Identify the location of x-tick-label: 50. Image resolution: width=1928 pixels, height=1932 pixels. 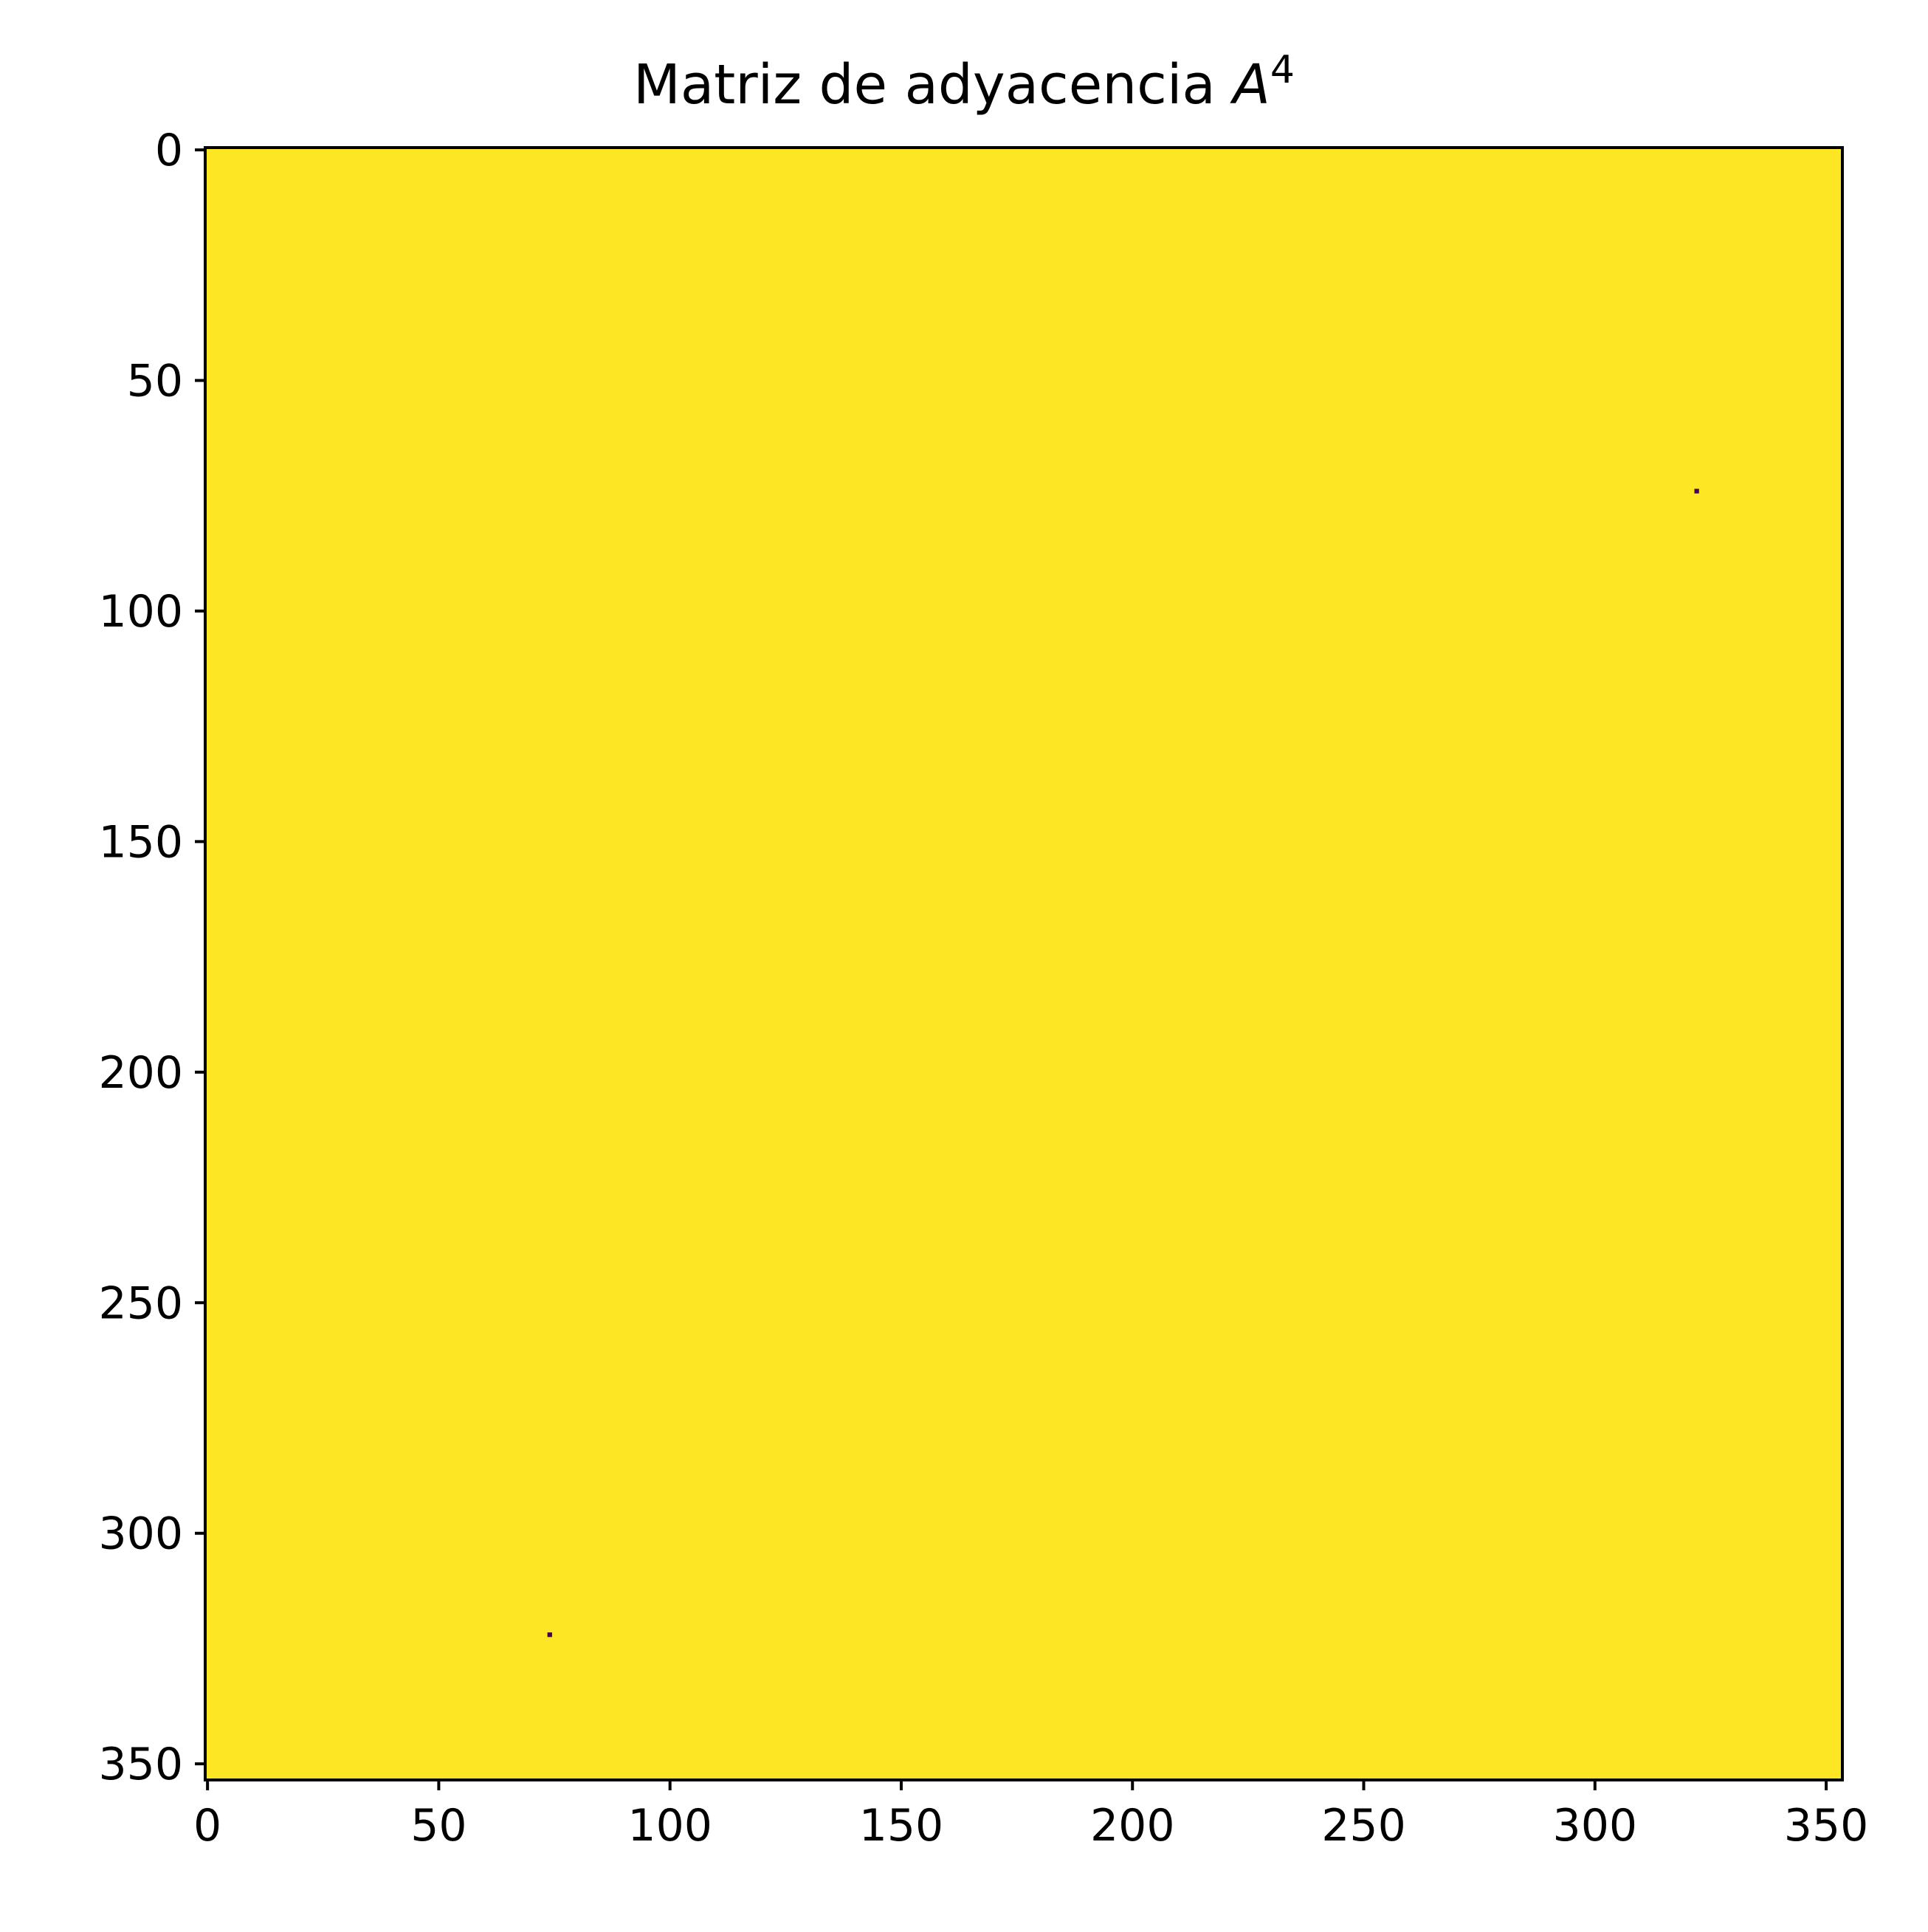
(438, 1826).